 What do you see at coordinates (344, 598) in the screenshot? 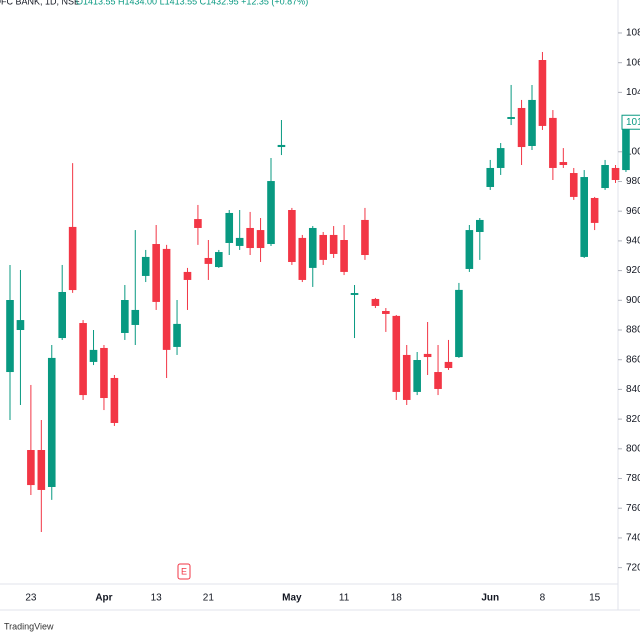
I see `x-tick-label: 11` at bounding box center [344, 598].